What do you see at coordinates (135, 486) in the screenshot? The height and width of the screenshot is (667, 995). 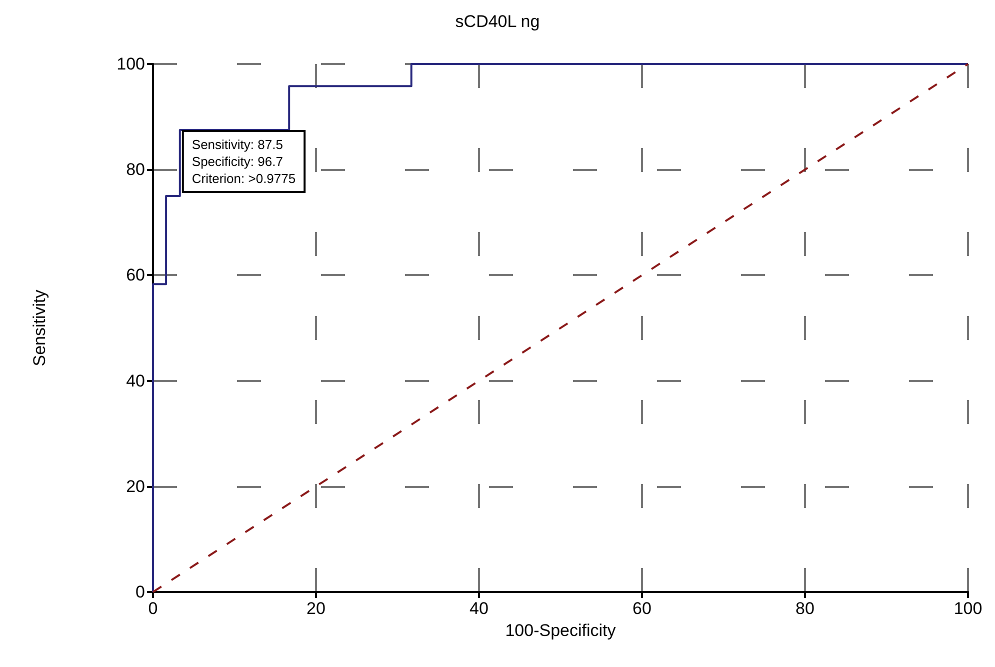 I see `y-tick-label: 20` at bounding box center [135, 486].